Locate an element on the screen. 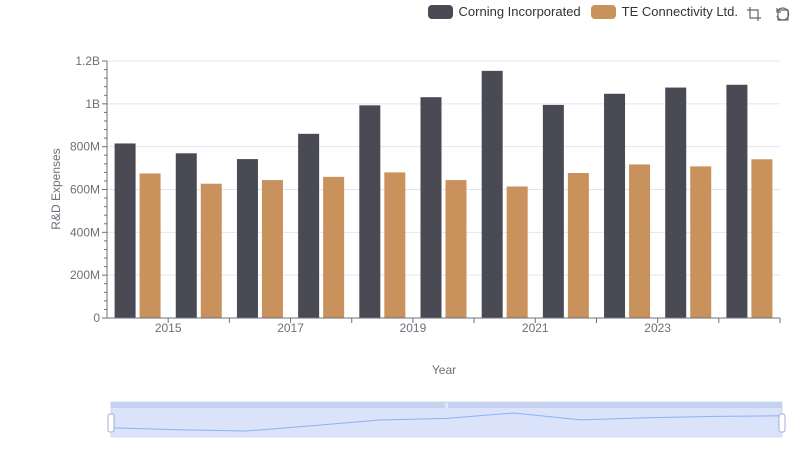  x-axis: 2015 2017 2019 2021 2023 is located at coordinates (444, 326).